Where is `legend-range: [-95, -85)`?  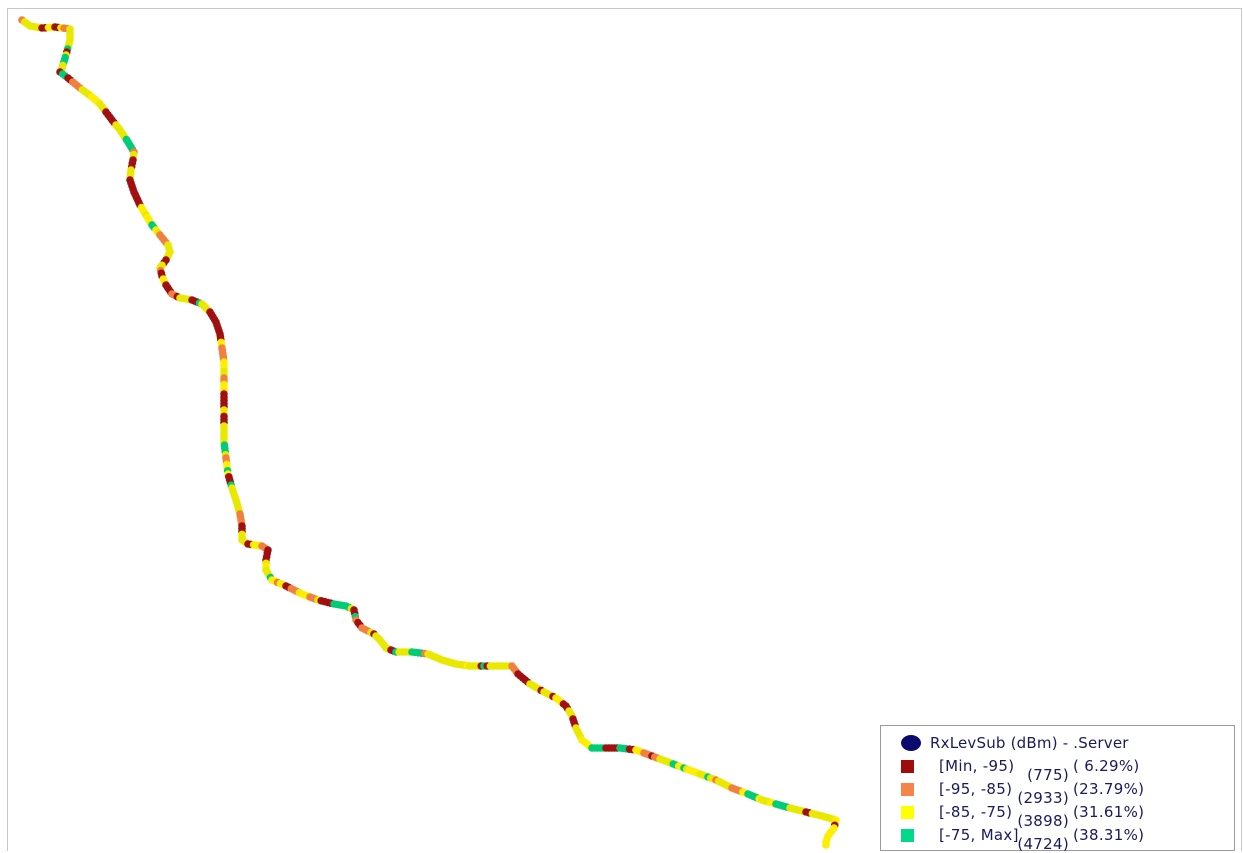 legend-range: [-95, -85) is located at coordinates (976, 789).